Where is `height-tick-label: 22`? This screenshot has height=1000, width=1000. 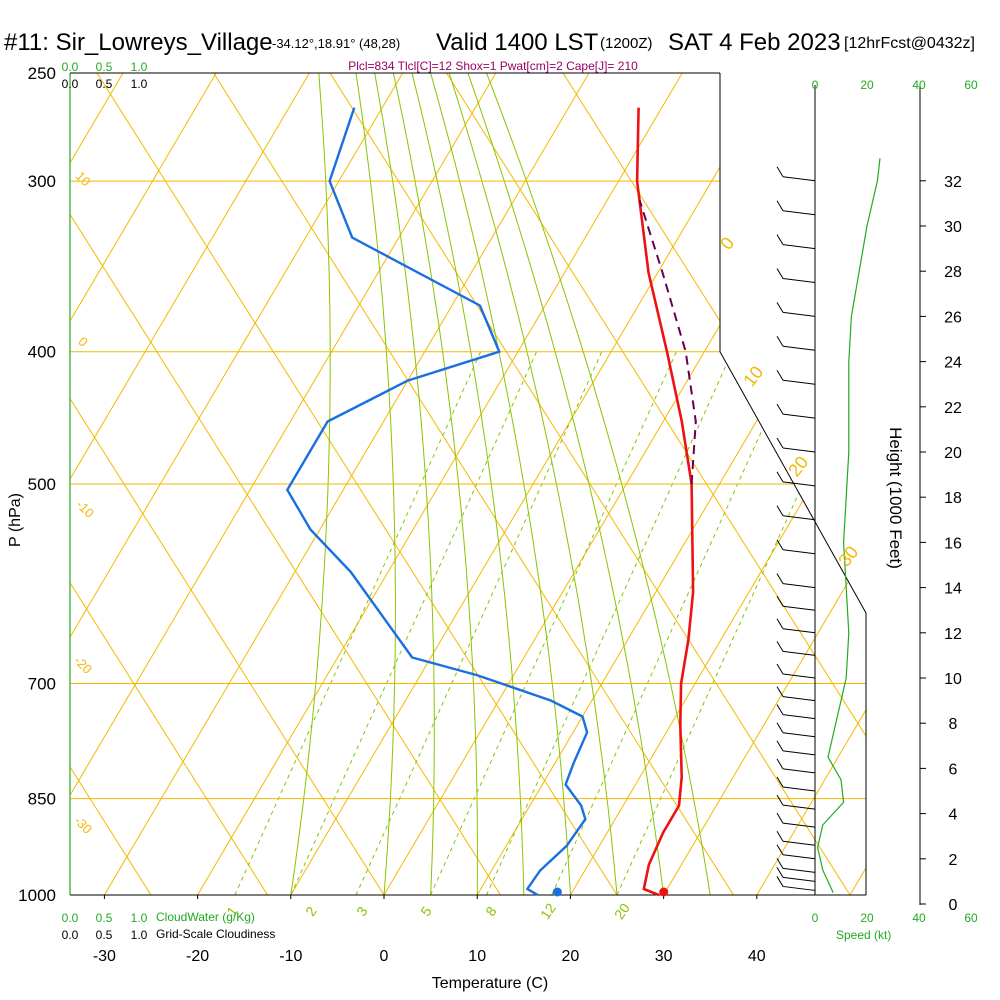 height-tick-label: 22 is located at coordinates (953, 408).